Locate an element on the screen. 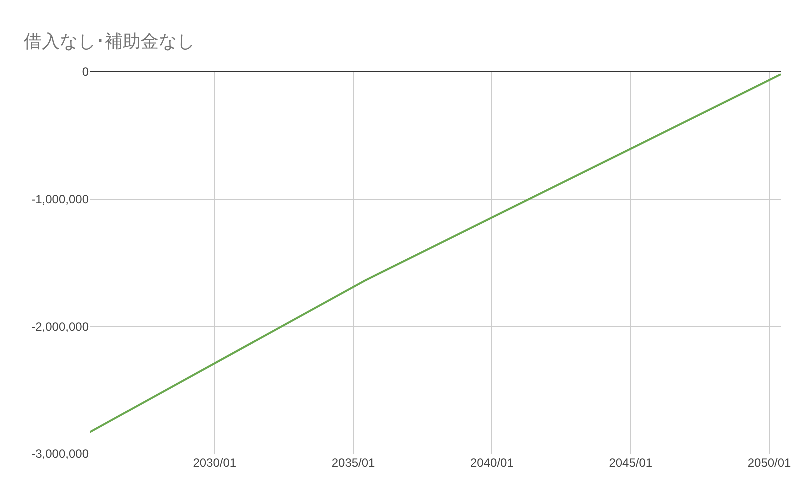 The height and width of the screenshot is (499, 806). x-tick-label: 2035/01 is located at coordinates (354, 463).